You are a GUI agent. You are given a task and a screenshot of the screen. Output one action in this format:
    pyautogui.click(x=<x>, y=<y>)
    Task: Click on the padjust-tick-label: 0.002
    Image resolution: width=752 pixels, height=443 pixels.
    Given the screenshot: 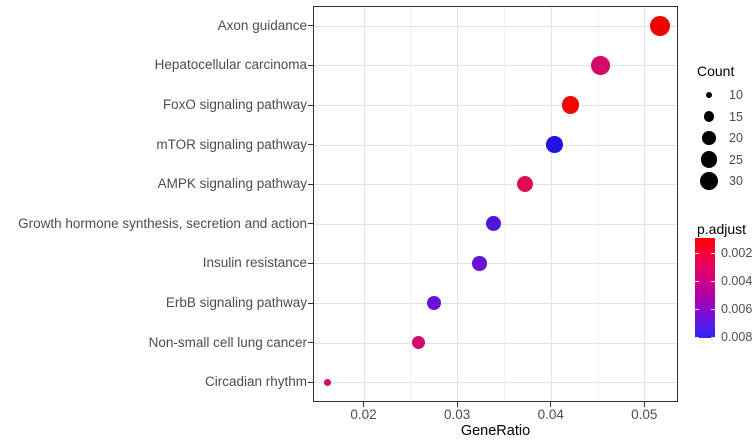 What is the action you would take?
    pyautogui.click(x=736, y=253)
    